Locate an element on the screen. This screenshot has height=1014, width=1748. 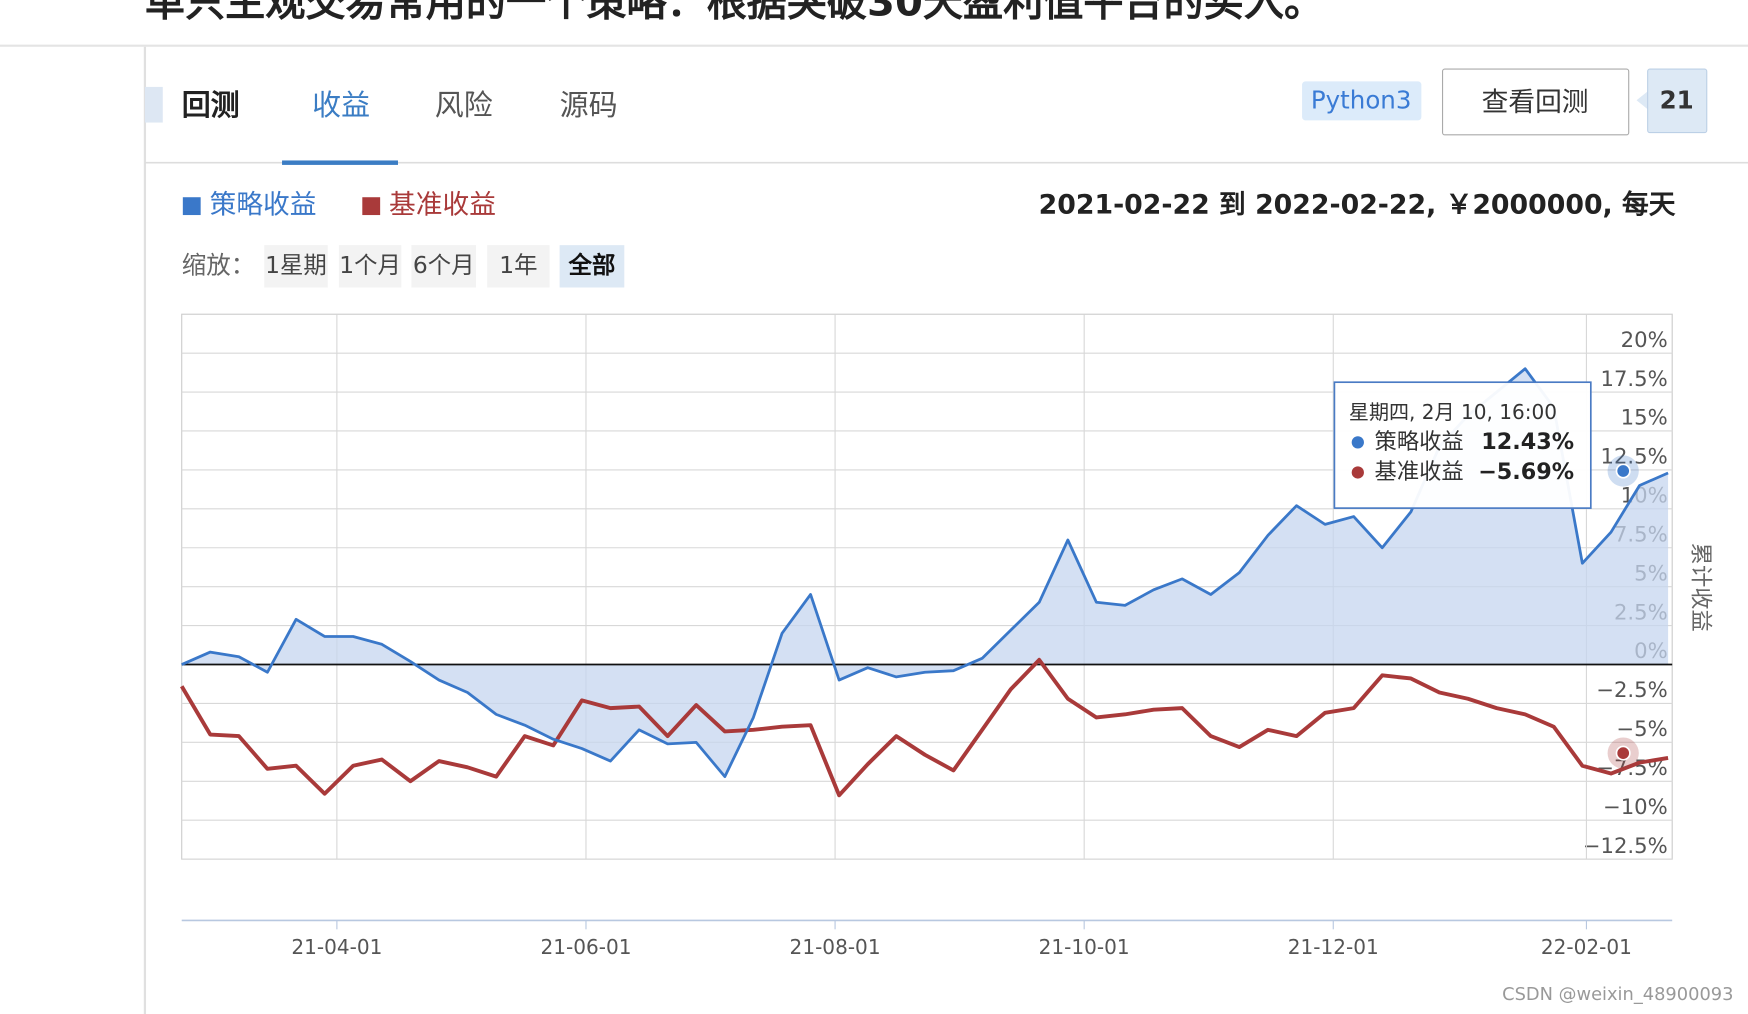
zoom-button-text: 1个月 is located at coordinates (370, 265).